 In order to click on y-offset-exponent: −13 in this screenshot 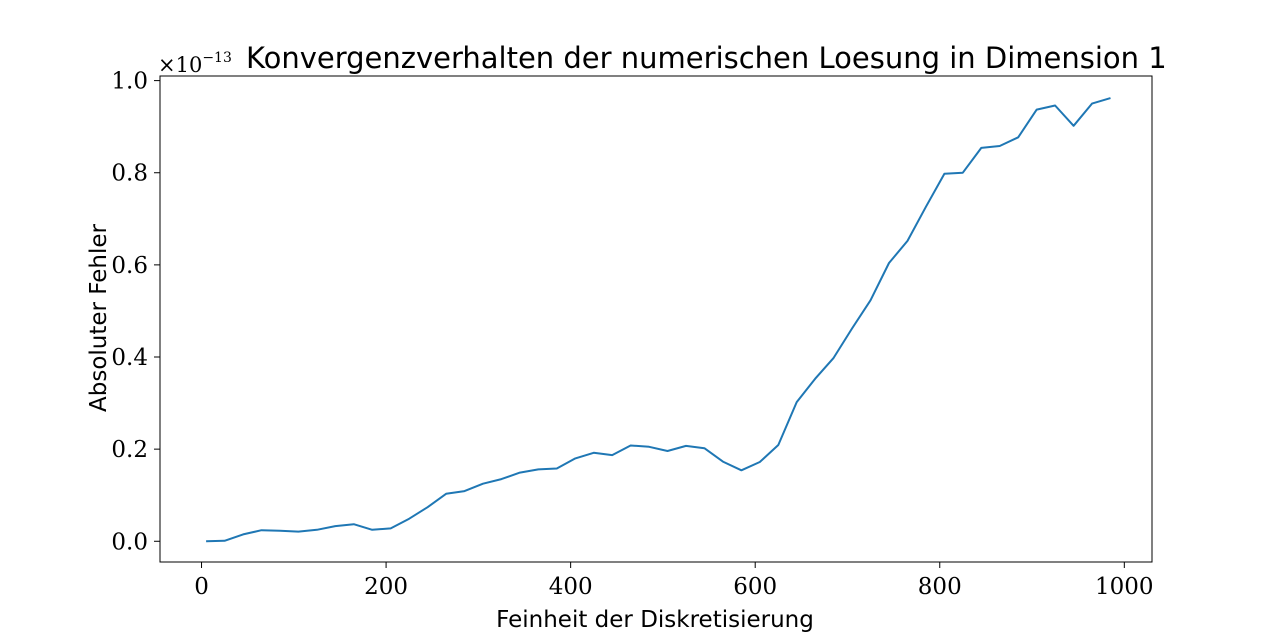, I will do `click(217, 58)`.